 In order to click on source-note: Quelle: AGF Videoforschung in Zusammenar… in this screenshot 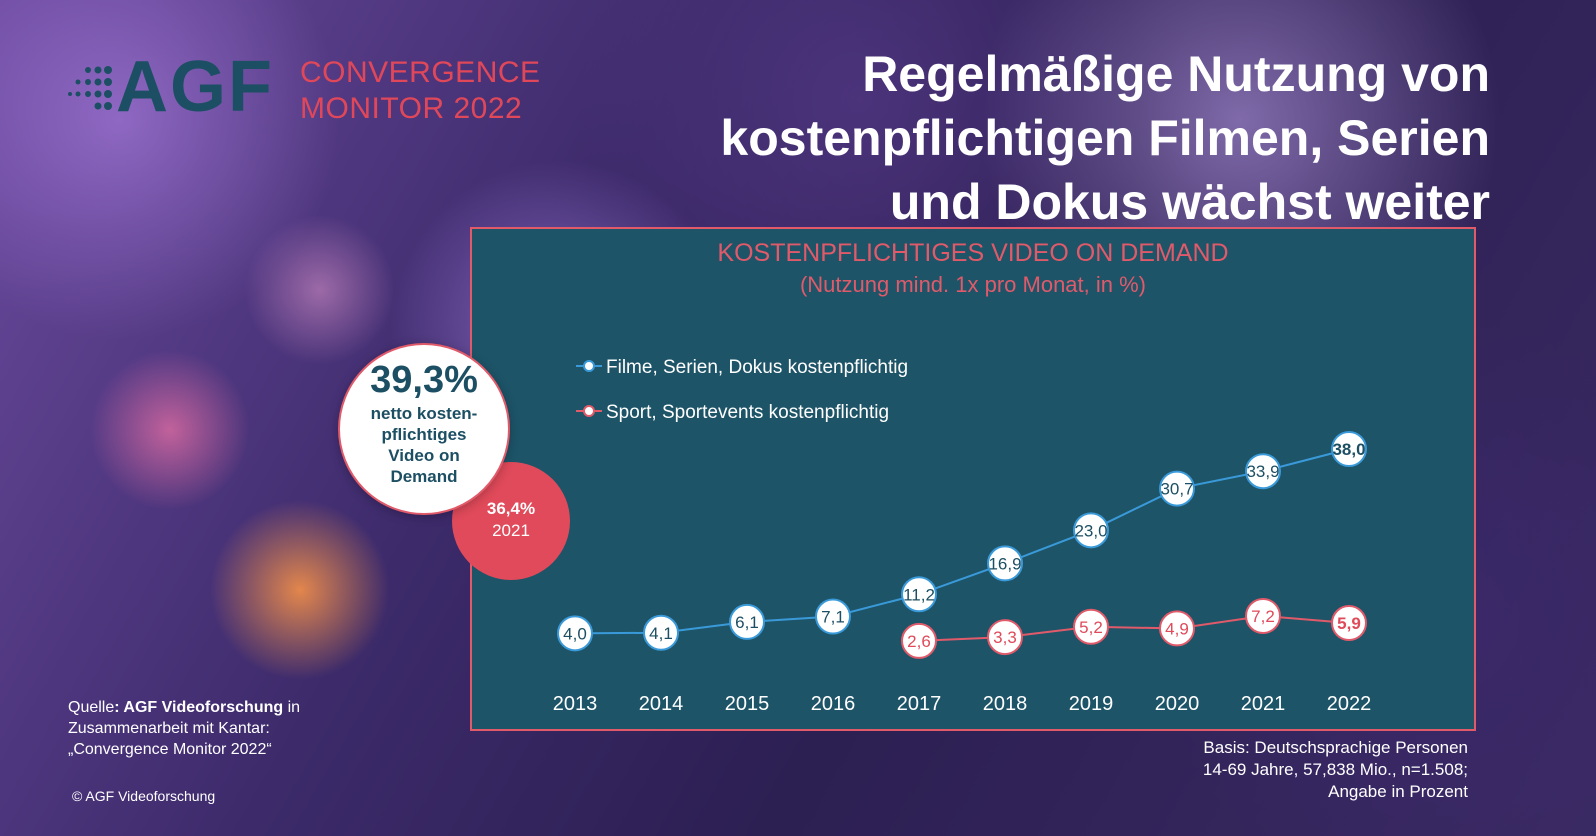, I will do `click(213, 728)`.